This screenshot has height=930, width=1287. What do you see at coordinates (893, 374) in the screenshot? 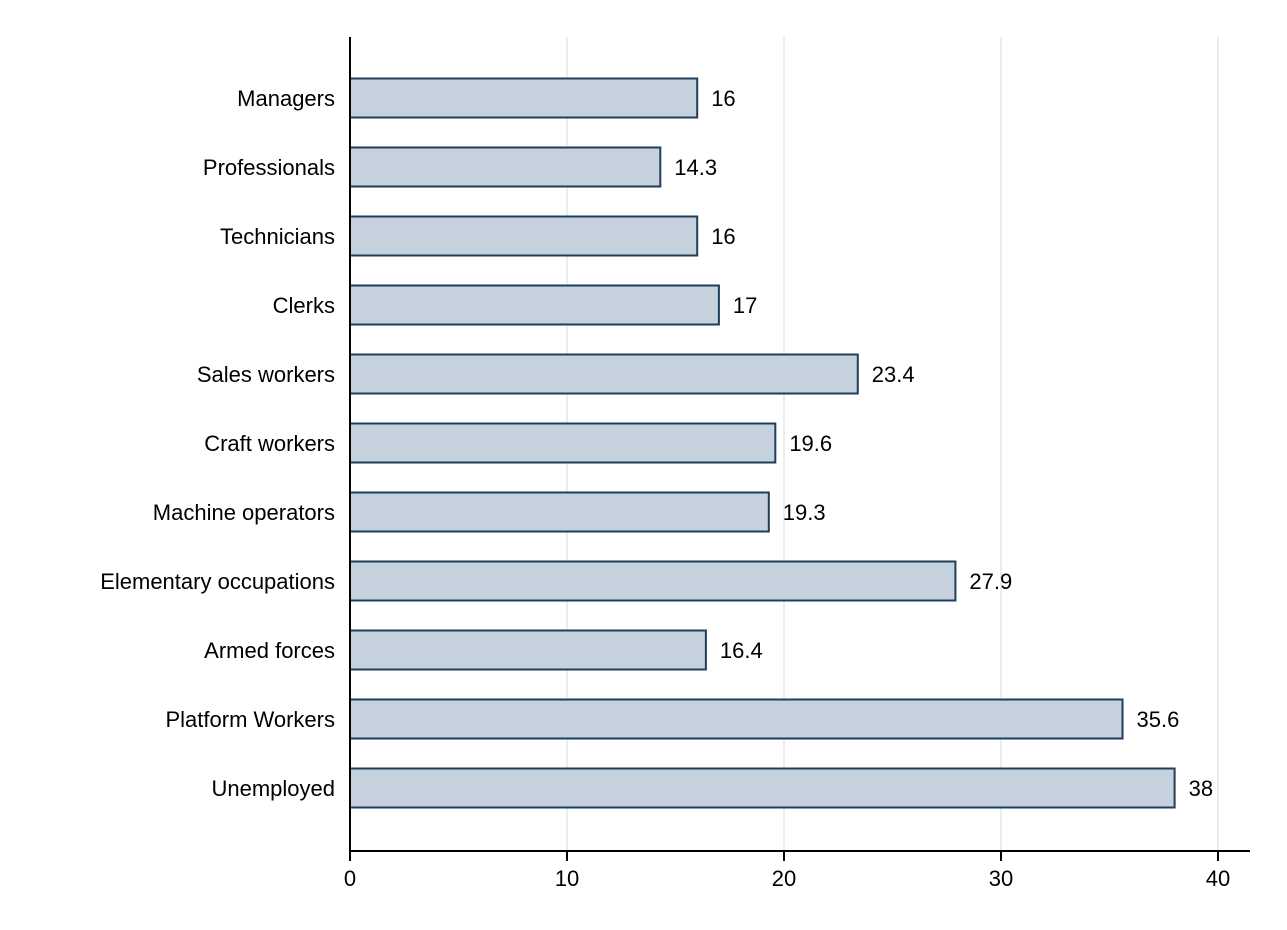
I see `value-label-4: 23.4` at bounding box center [893, 374].